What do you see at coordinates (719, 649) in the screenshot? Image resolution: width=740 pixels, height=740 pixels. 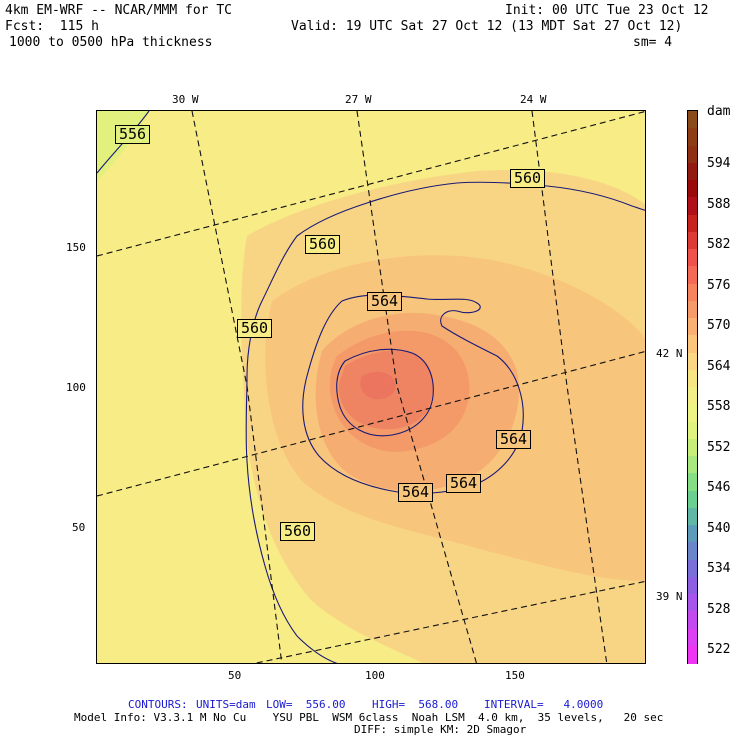 I see `colorbar-label: 522` at bounding box center [719, 649].